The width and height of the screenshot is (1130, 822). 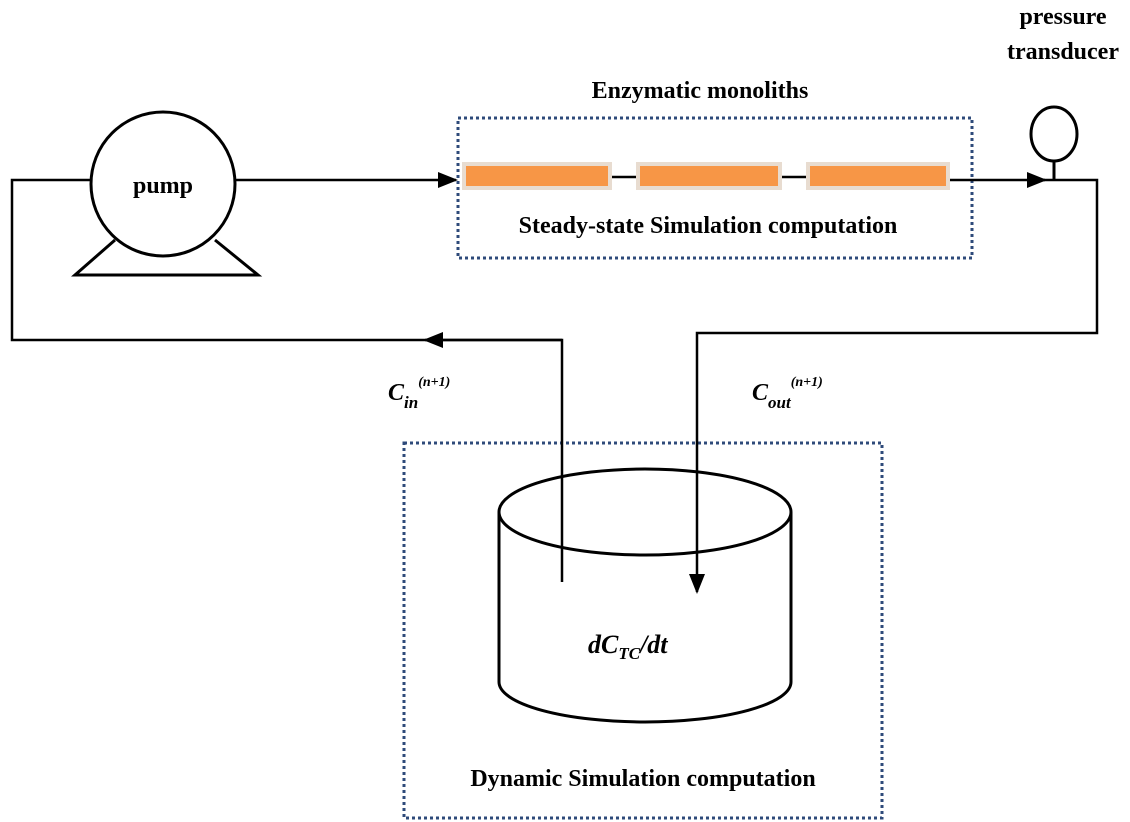 What do you see at coordinates (1062, 17) in the screenshot?
I see `label: pressure` at bounding box center [1062, 17].